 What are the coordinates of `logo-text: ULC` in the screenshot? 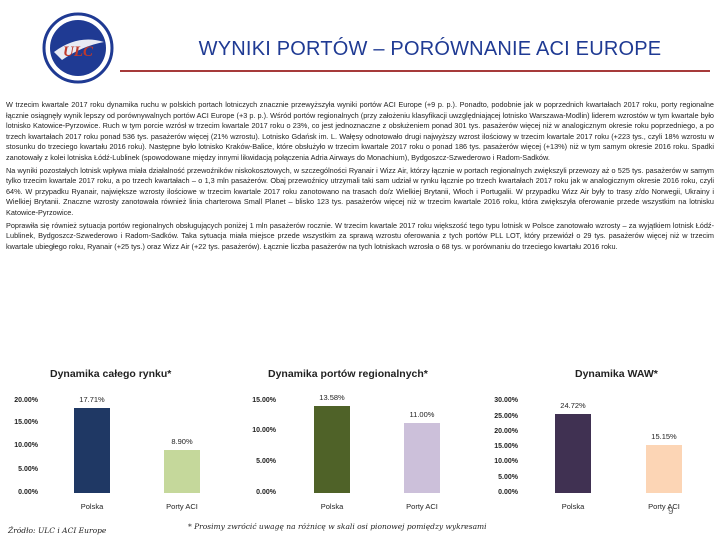 It's located at (78, 52).